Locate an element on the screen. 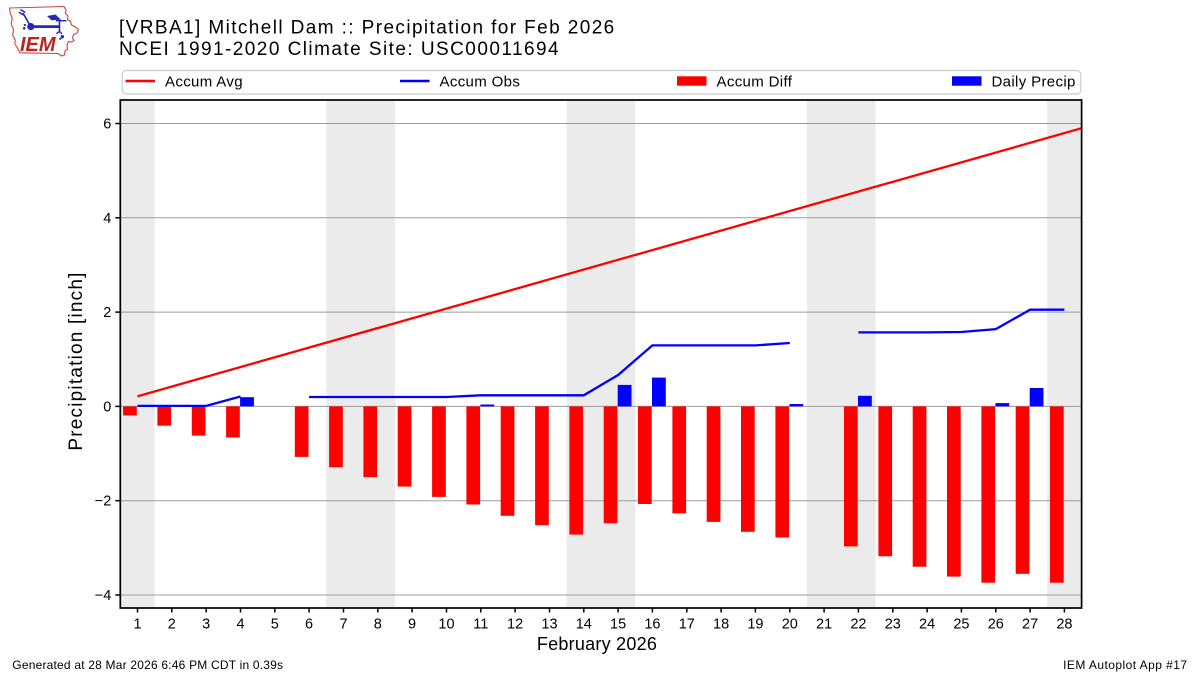 The height and width of the screenshot is (675, 1200). svg-text: Daily Precip is located at coordinates (1034, 81).